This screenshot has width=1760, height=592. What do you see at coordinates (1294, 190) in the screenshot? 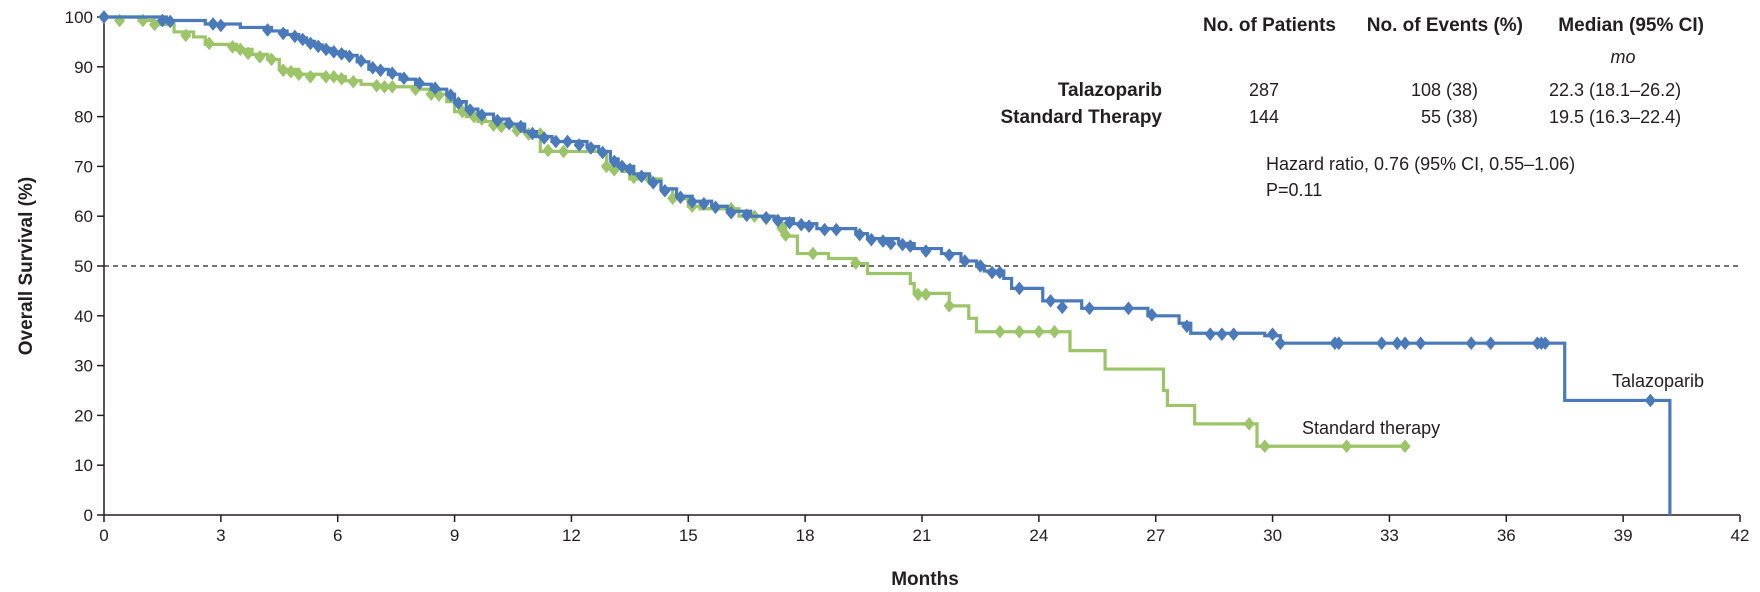
I see `p-value: P=0.11` at bounding box center [1294, 190].